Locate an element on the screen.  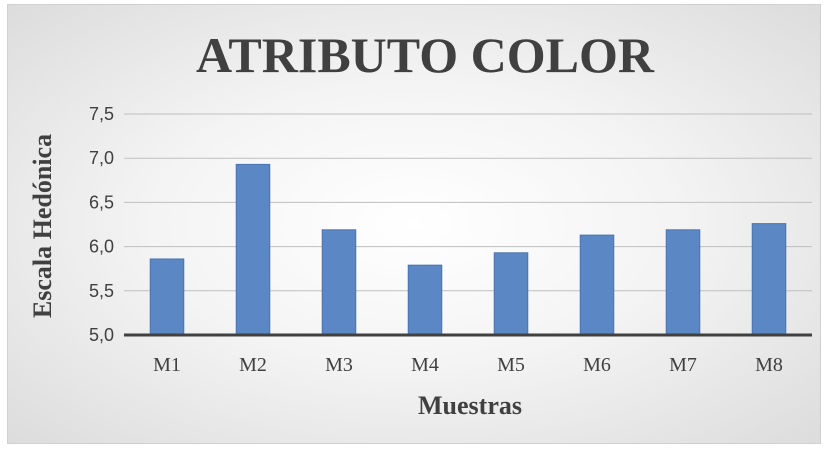
y-tick-labels: 5,0 5,5 6,0 6,5 7,0 7,5 is located at coordinates (101, 224).